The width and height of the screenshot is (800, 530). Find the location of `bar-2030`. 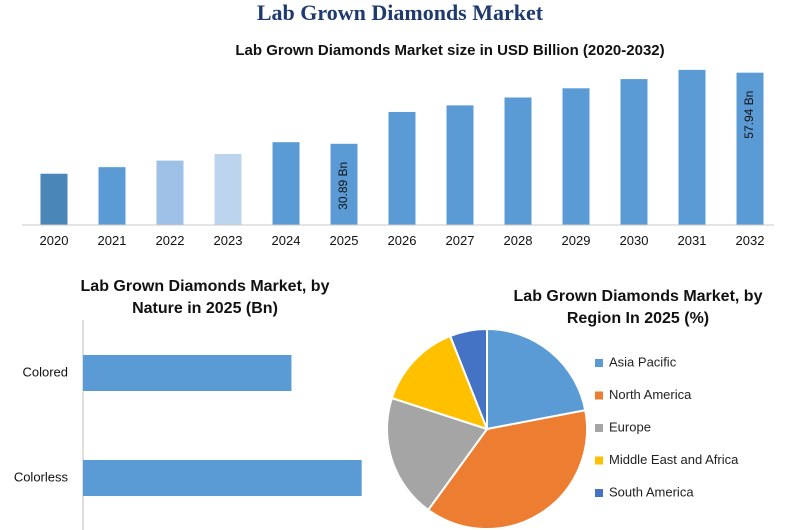

bar-2030 is located at coordinates (634, 152).